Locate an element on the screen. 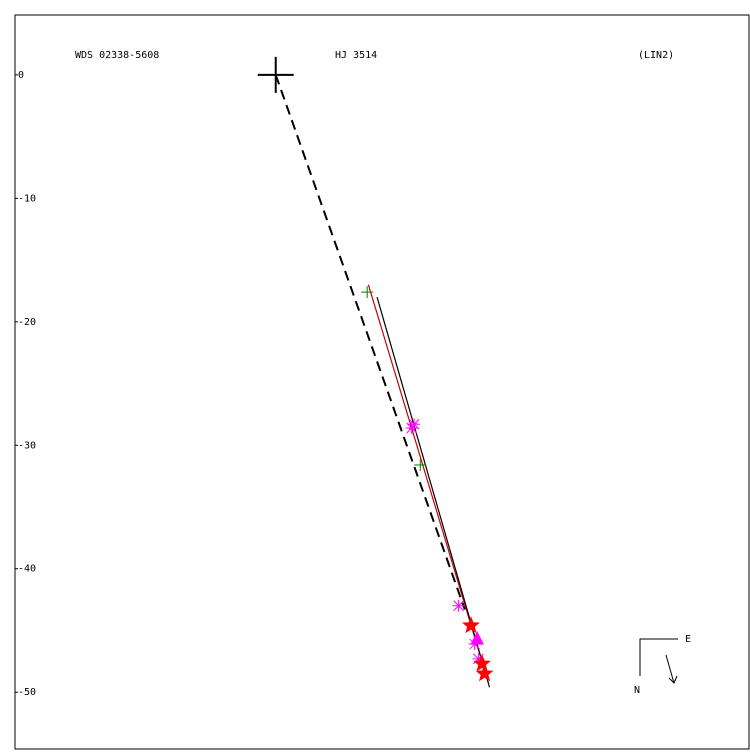 This screenshot has height=754, width=750. fit-line is located at coordinates (428, 483).